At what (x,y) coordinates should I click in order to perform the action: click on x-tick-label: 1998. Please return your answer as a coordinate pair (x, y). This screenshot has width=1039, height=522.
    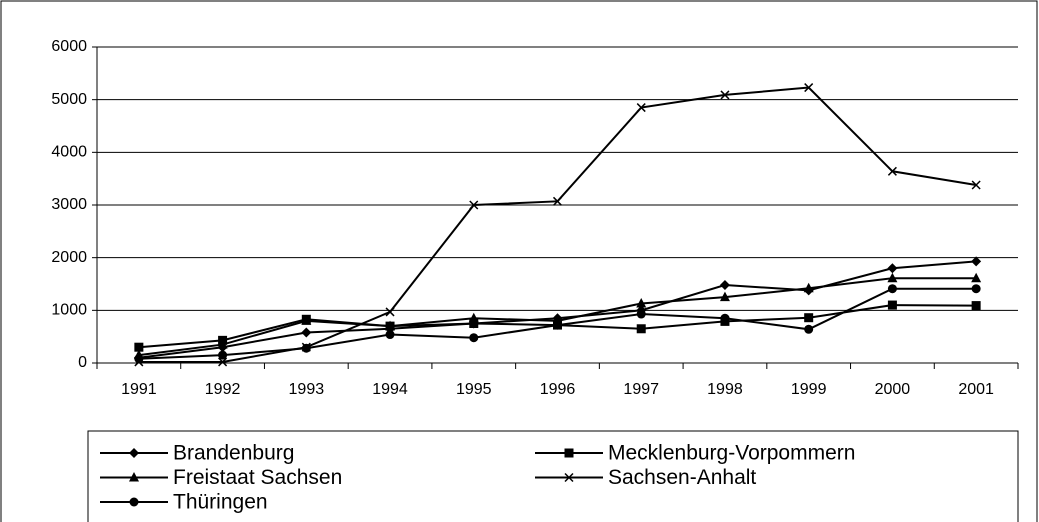
    Looking at the image, I should click on (725, 389).